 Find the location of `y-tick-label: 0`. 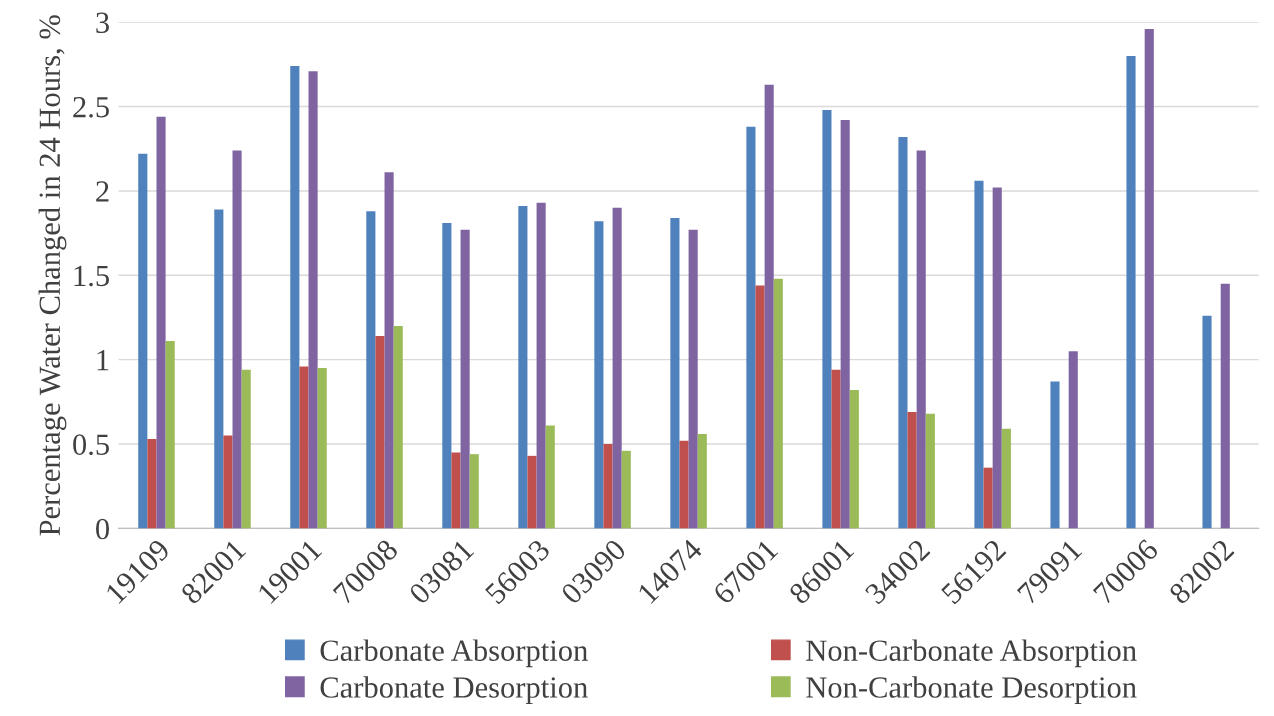

y-tick-label: 0 is located at coordinates (102, 529).